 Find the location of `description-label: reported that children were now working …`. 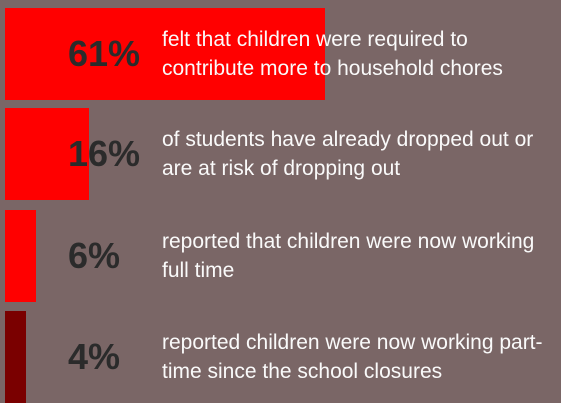

description-label: reported that children were now working … is located at coordinates (348, 256).